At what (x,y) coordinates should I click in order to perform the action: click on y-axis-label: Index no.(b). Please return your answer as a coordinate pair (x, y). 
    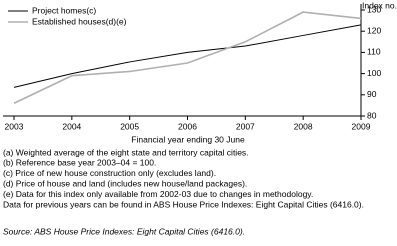
    Looking at the image, I should click on (379, 5).